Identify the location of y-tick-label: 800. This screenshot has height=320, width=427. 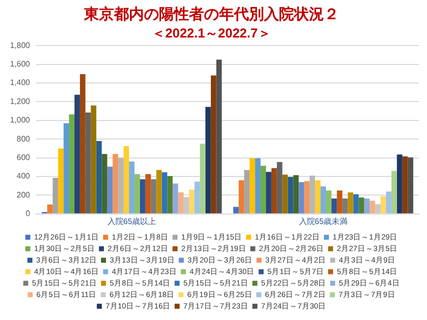
(23, 139).